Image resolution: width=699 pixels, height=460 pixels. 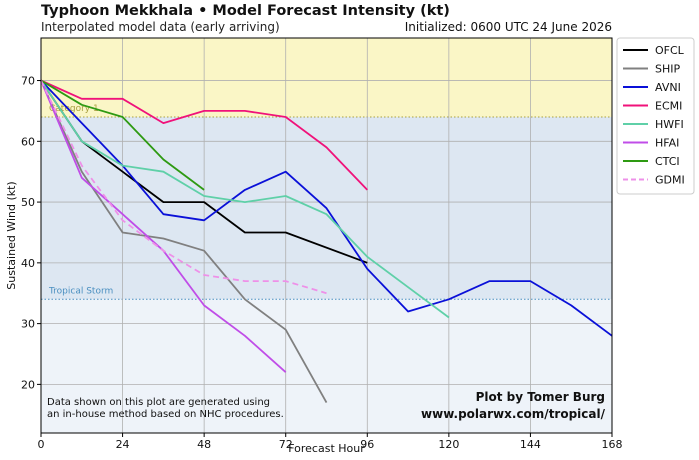 What do you see at coordinates (326, 448) in the screenshot?
I see `x-axis-label: Forecast Hour` at bounding box center [326, 448].